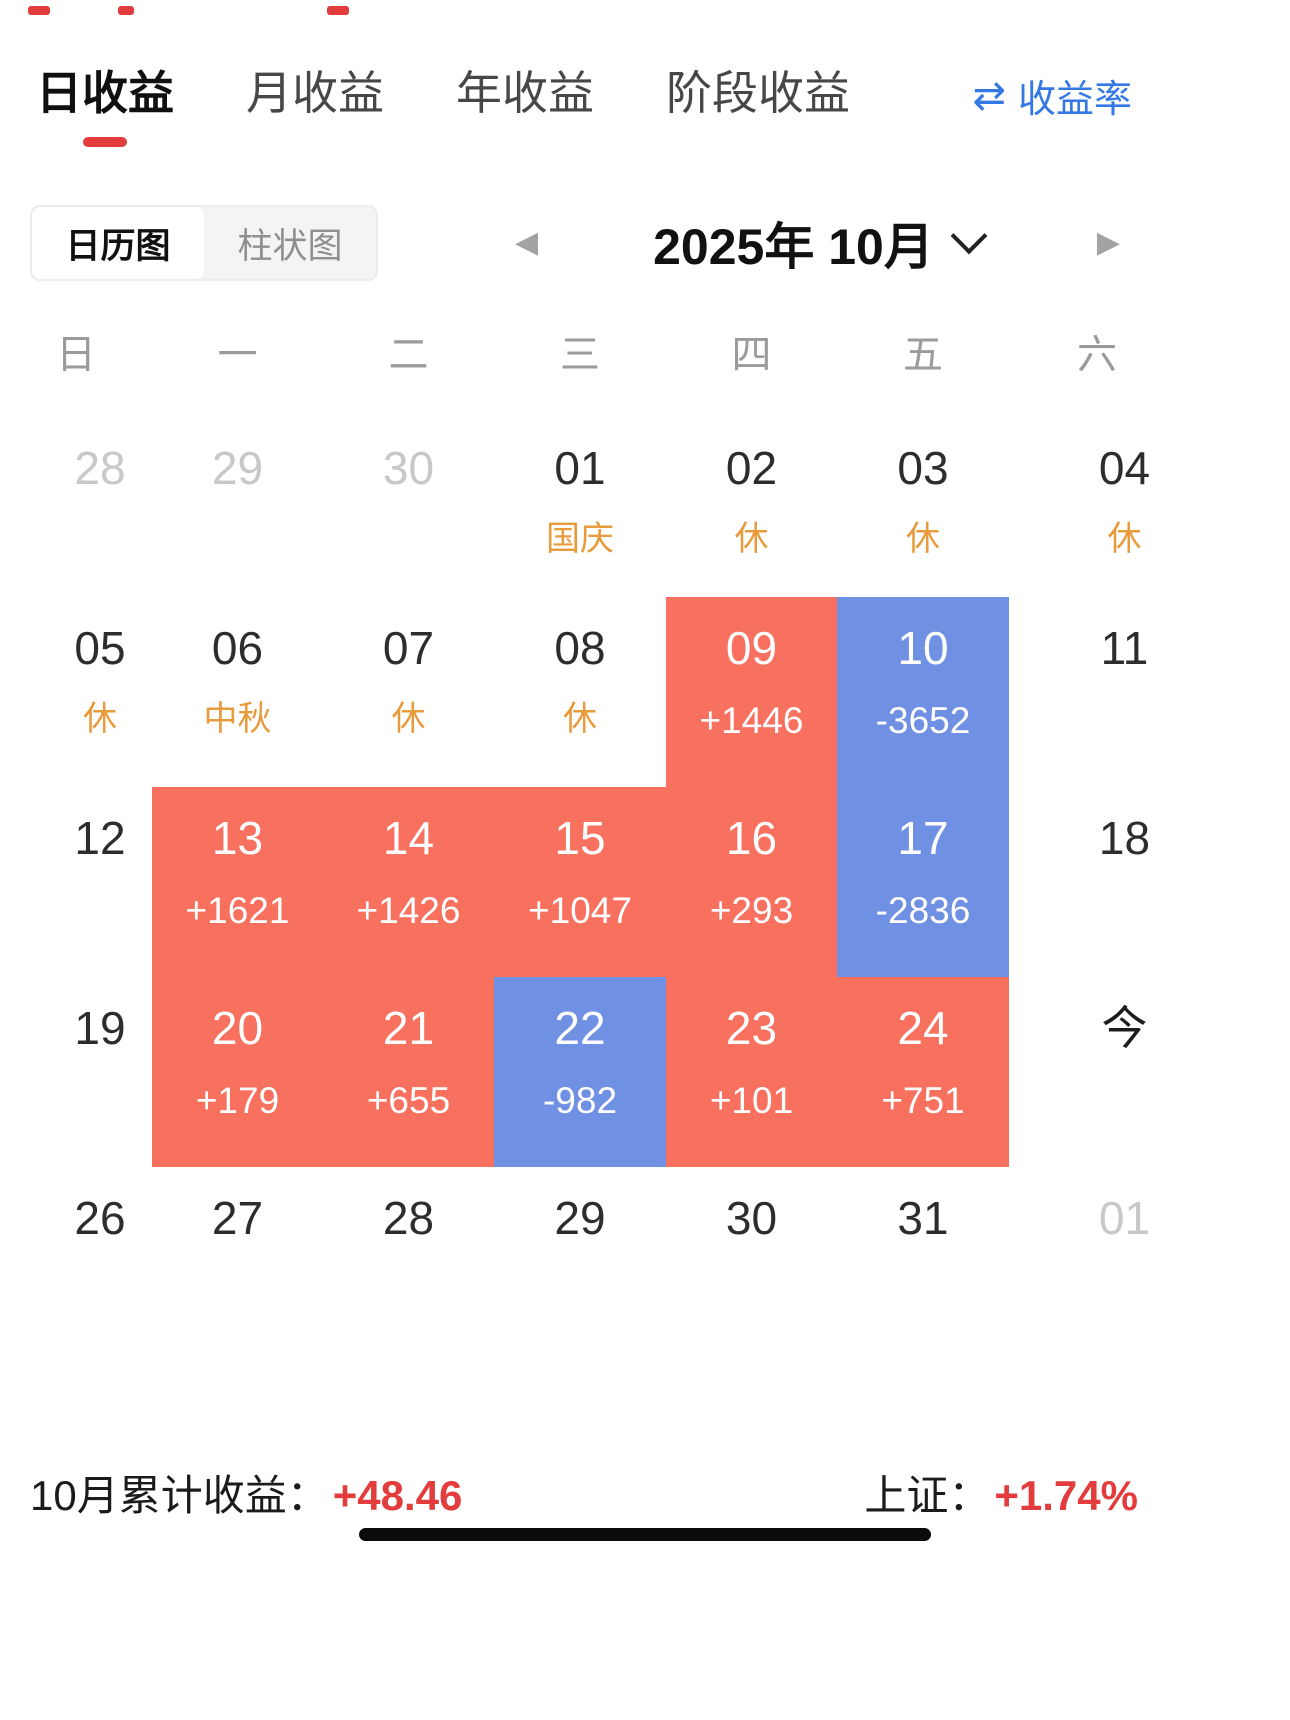 This screenshot has width=1290, height=1720. Describe the element at coordinates (237, 910) in the screenshot. I see `daily-profit-value: +1621` at that location.